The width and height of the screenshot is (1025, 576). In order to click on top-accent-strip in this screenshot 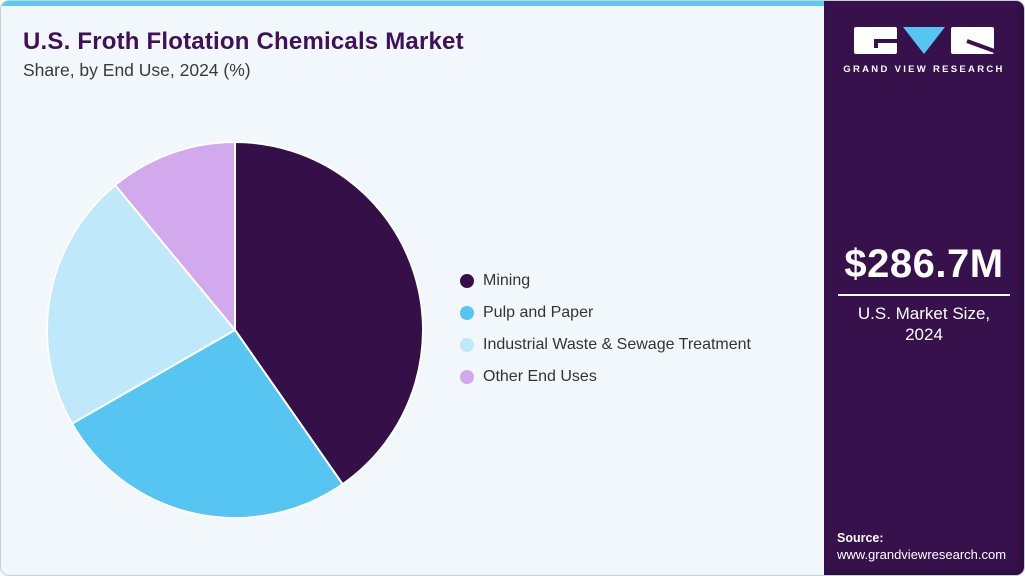, I will do `click(412, 3)`.